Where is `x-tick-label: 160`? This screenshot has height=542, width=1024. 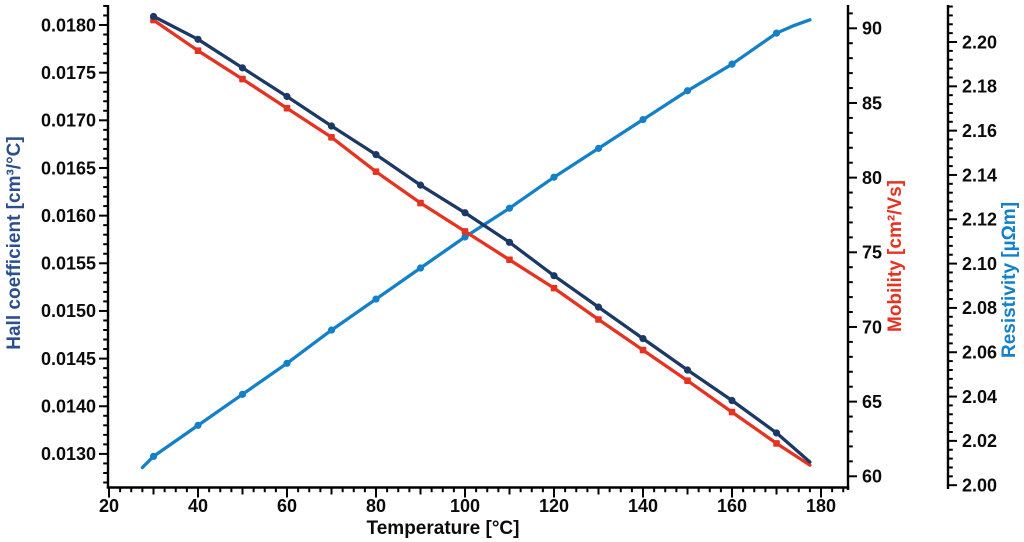
x-tick-label: 160 is located at coordinates (732, 506).